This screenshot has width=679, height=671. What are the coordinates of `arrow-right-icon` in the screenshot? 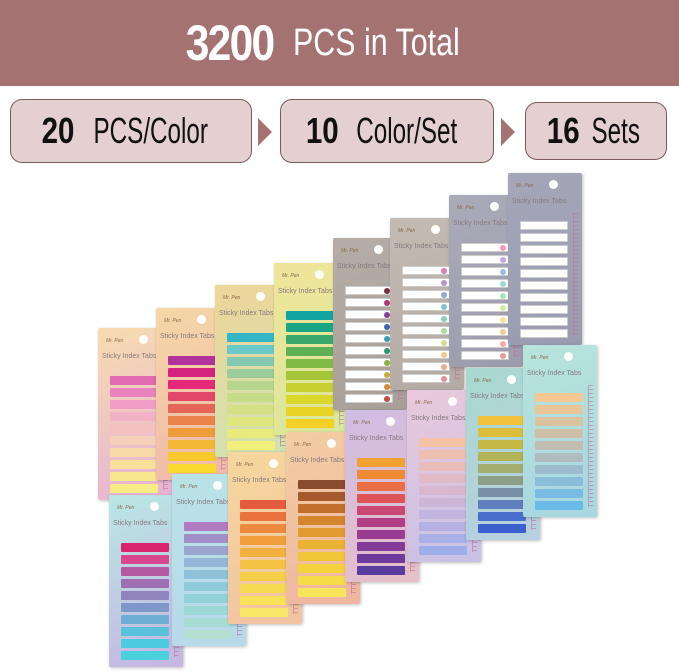 It's located at (508, 132).